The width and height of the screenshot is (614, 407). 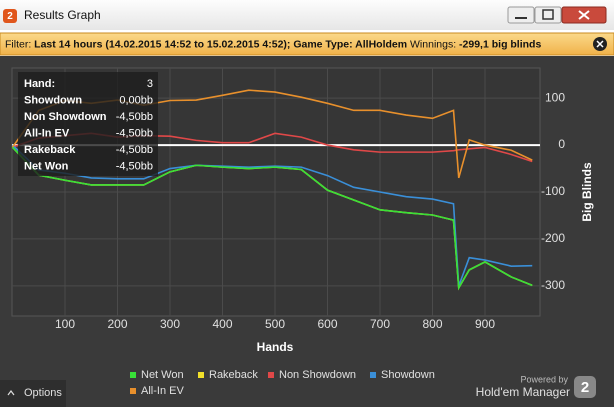 I want to click on brand-logo-text: 2, so click(x=585, y=387).